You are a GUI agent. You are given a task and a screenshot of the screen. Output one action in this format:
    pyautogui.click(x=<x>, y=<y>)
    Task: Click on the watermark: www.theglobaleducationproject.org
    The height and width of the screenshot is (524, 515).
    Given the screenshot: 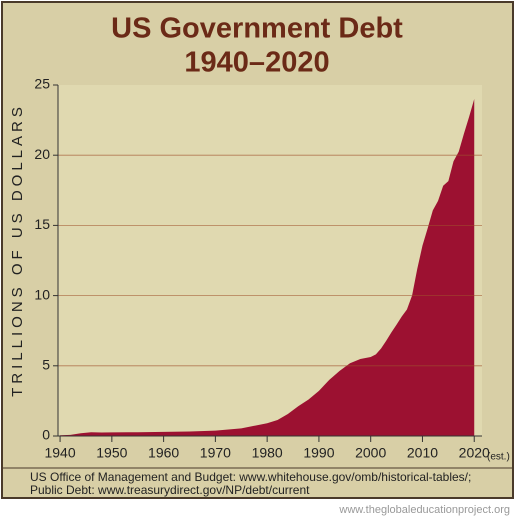 What is the action you would take?
    pyautogui.click(x=424, y=510)
    